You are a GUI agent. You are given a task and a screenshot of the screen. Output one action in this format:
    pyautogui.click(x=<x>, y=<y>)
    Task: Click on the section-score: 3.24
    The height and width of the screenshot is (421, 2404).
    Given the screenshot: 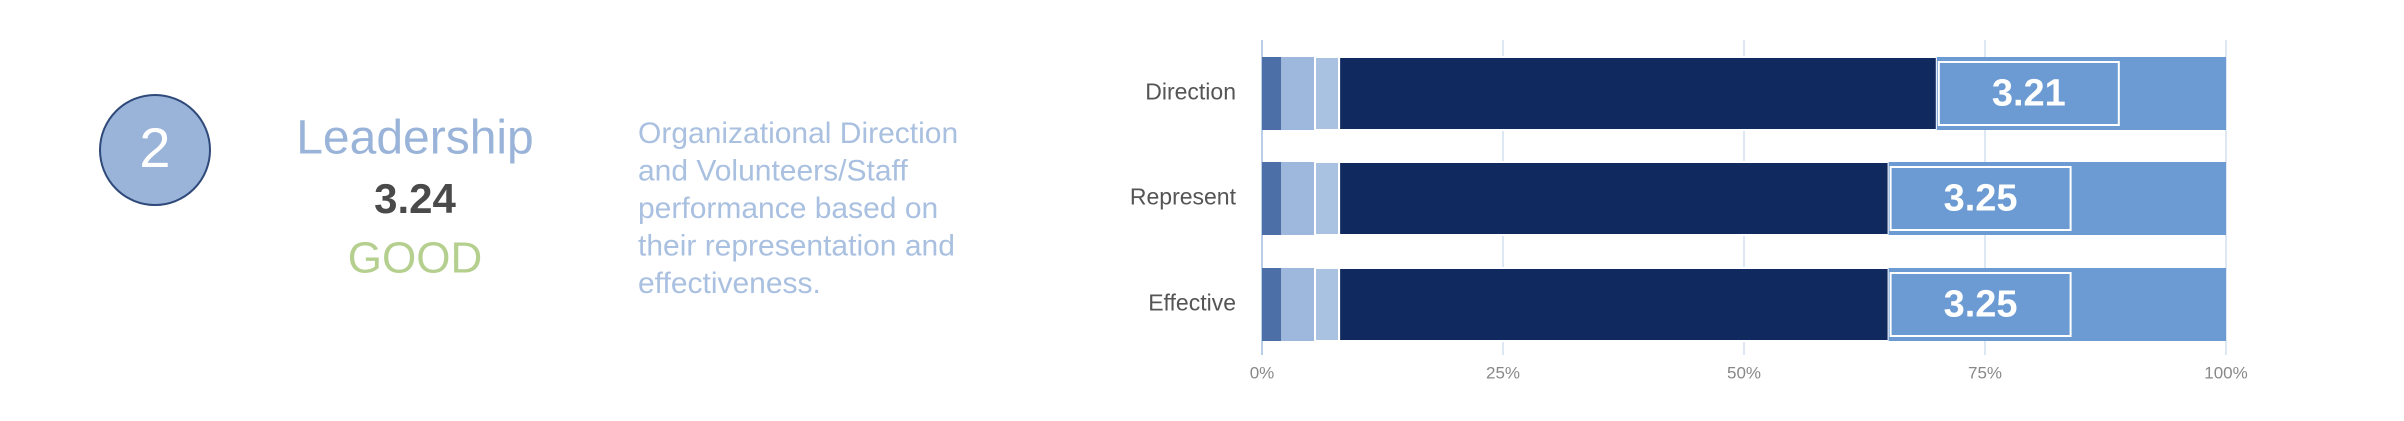 What is the action you would take?
    pyautogui.click(x=415, y=198)
    